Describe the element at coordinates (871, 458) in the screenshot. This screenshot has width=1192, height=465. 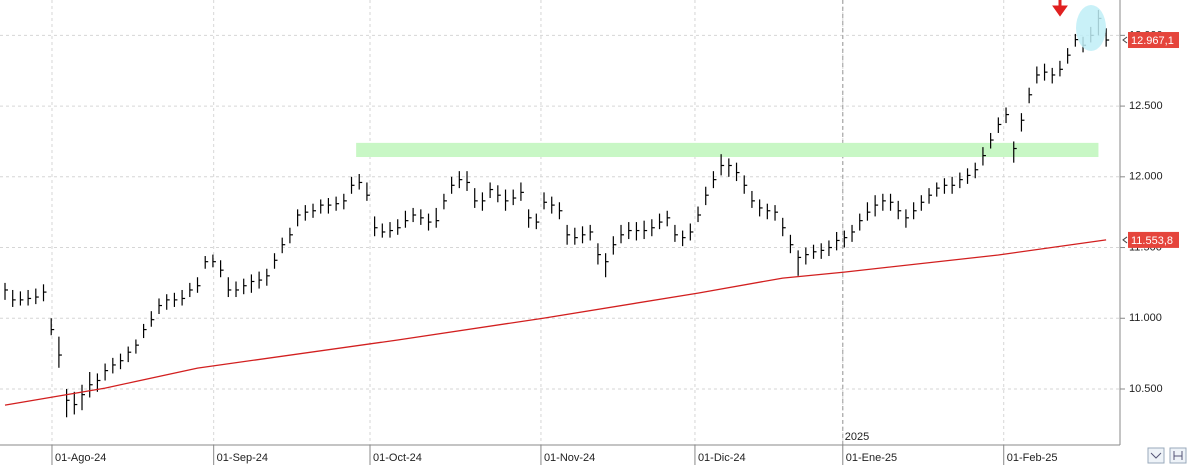
I see `x-tick-label: 01-Ene-25` at that location.